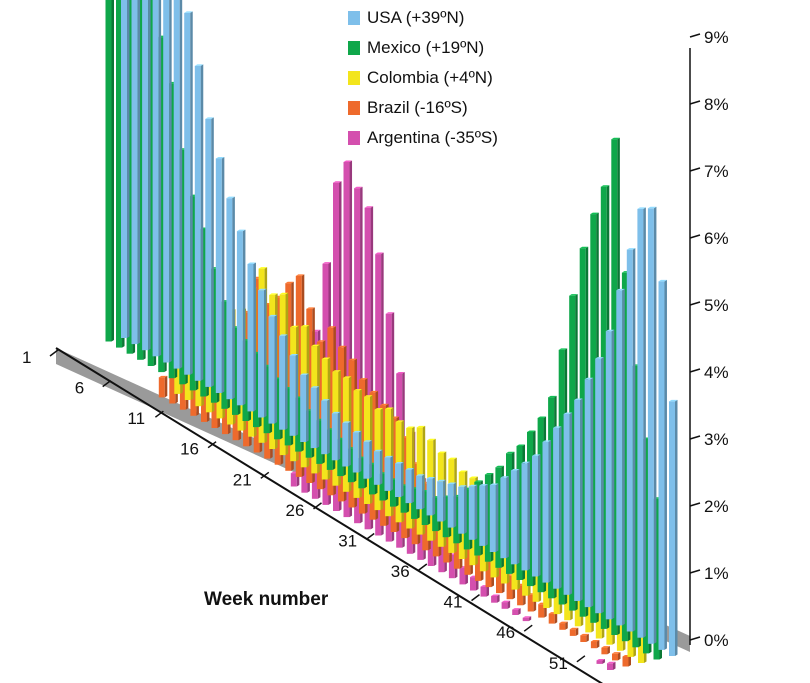  I want to click on legend-item-brazil: Brazil (-16ºS), so click(423, 108).